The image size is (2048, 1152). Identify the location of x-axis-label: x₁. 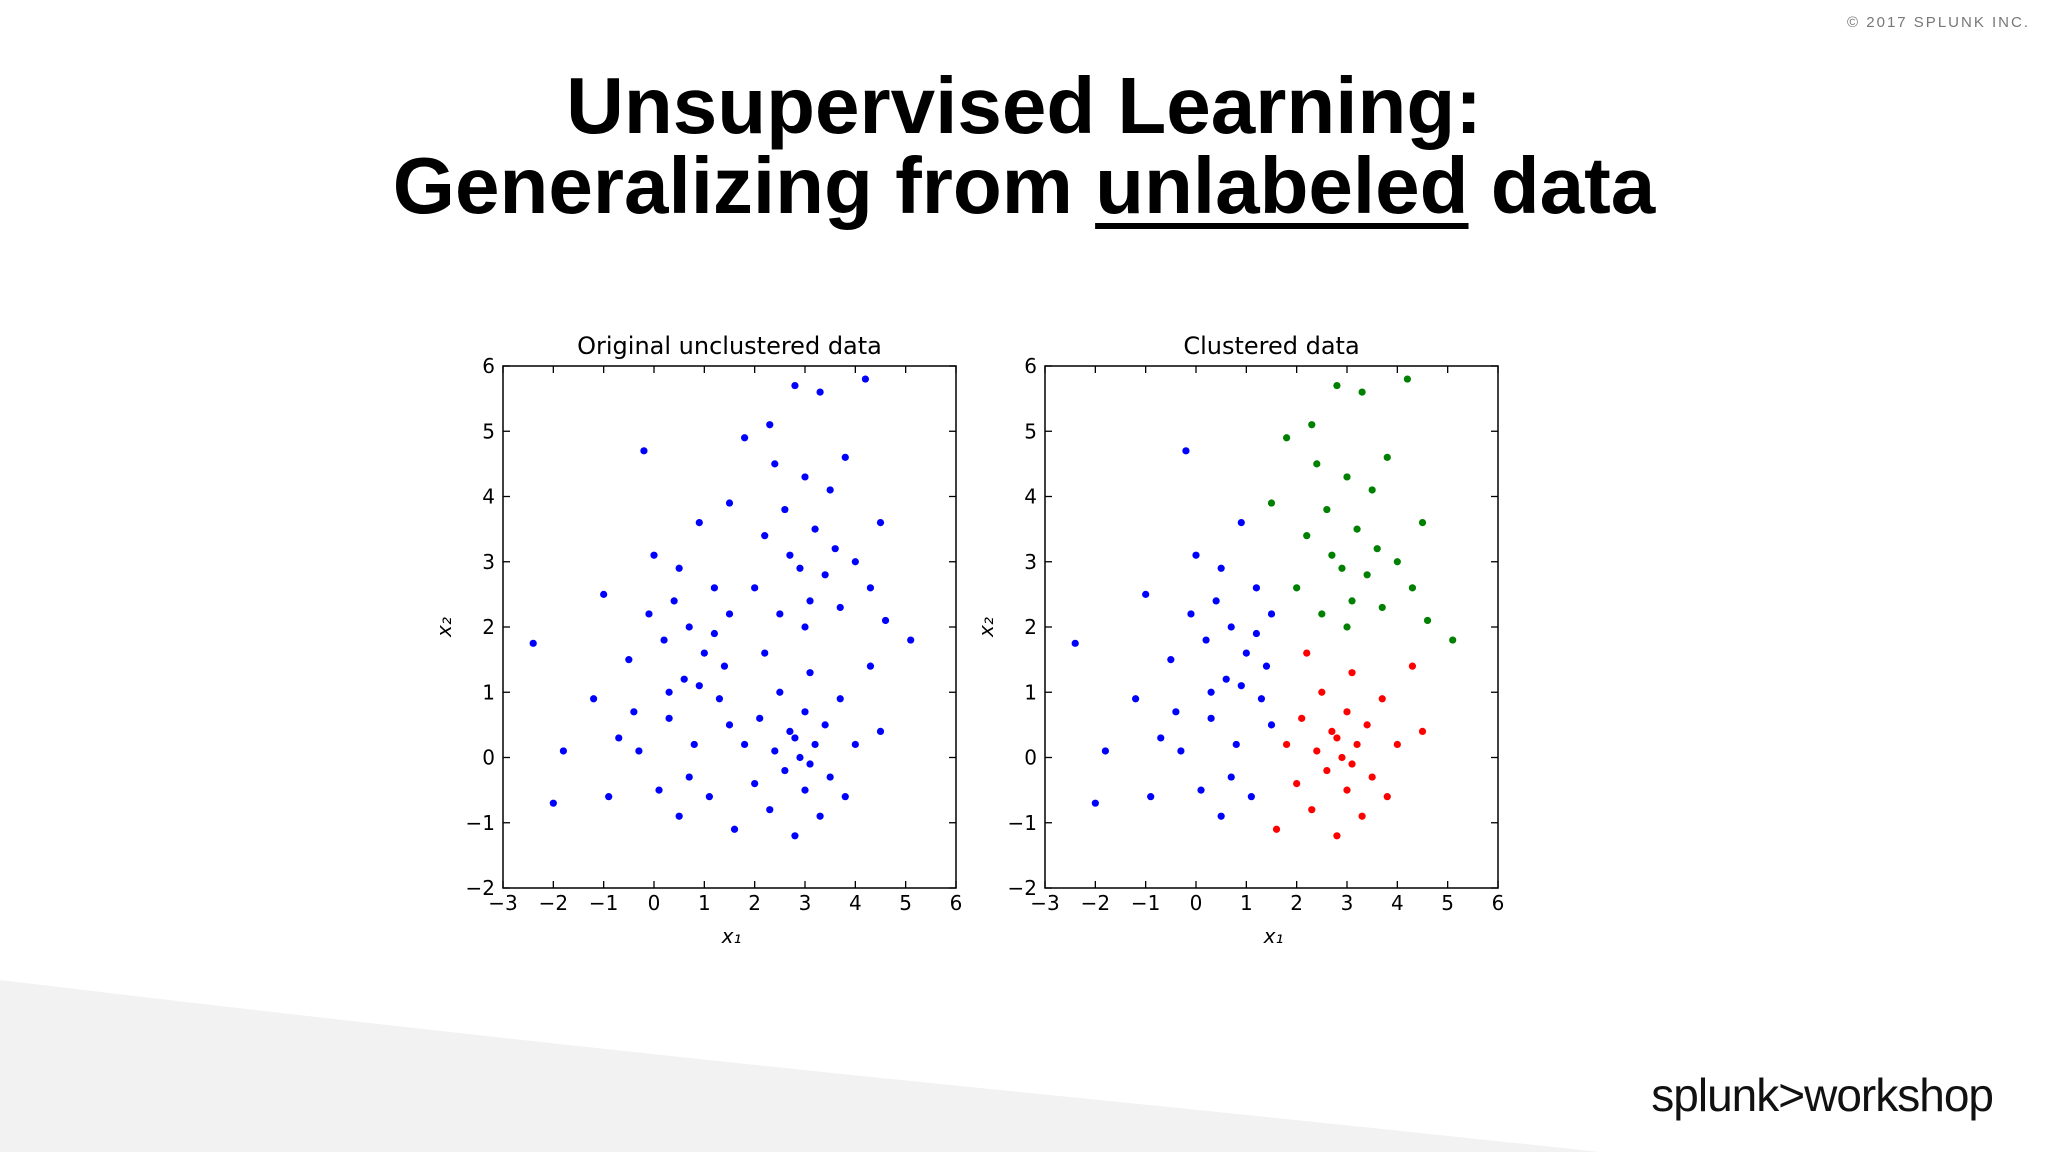
(731, 936).